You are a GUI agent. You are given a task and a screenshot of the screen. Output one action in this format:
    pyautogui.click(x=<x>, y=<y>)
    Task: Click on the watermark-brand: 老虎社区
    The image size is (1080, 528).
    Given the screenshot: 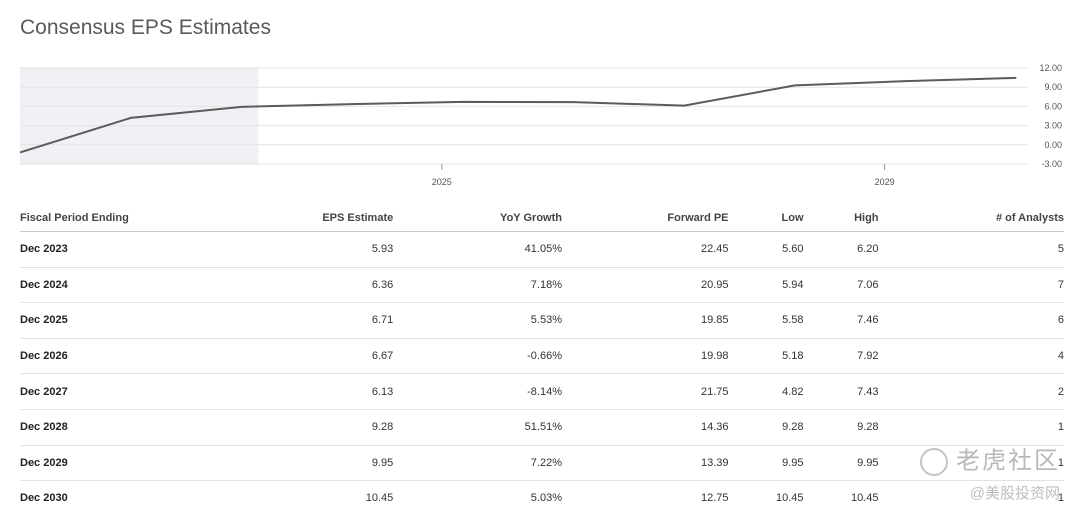 What is the action you would take?
    pyautogui.click(x=1008, y=461)
    